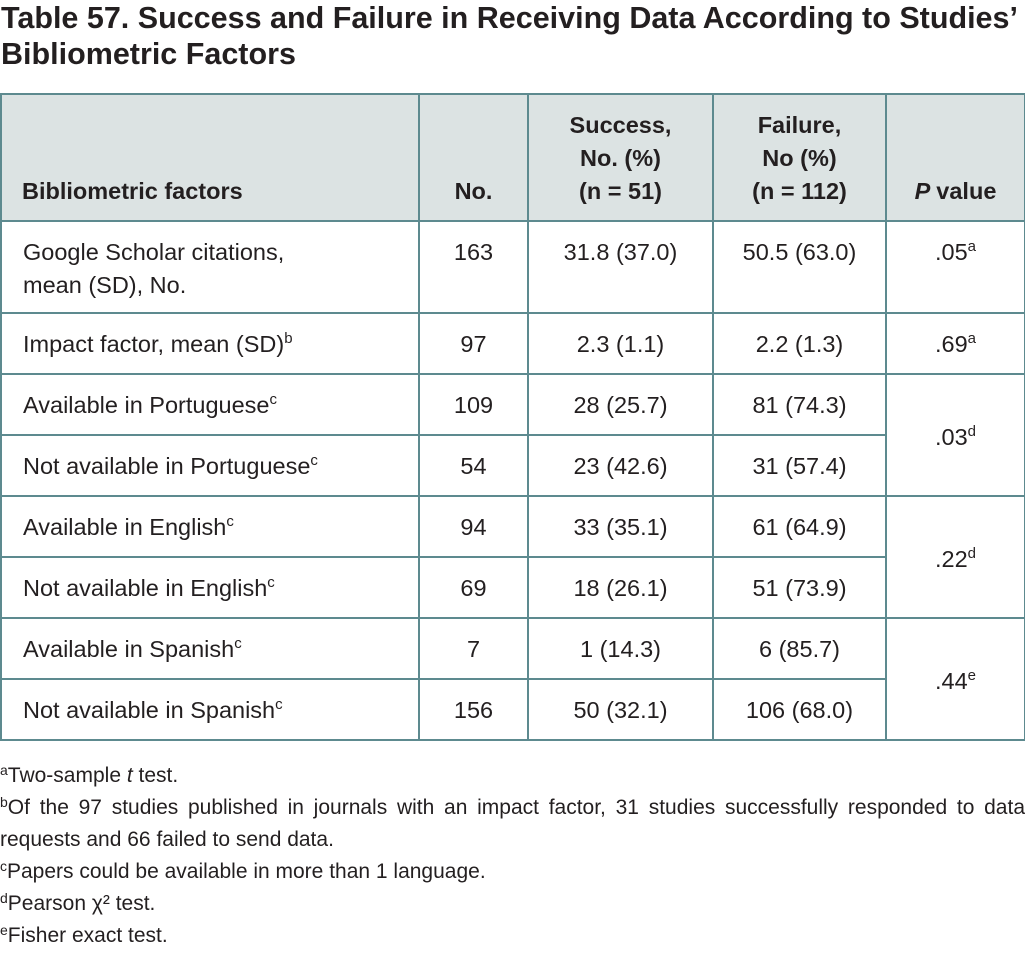 This screenshot has height=969, width=1025. Describe the element at coordinates (620, 587) in the screenshot. I see `success-cell: 18 (26.1)` at that location.